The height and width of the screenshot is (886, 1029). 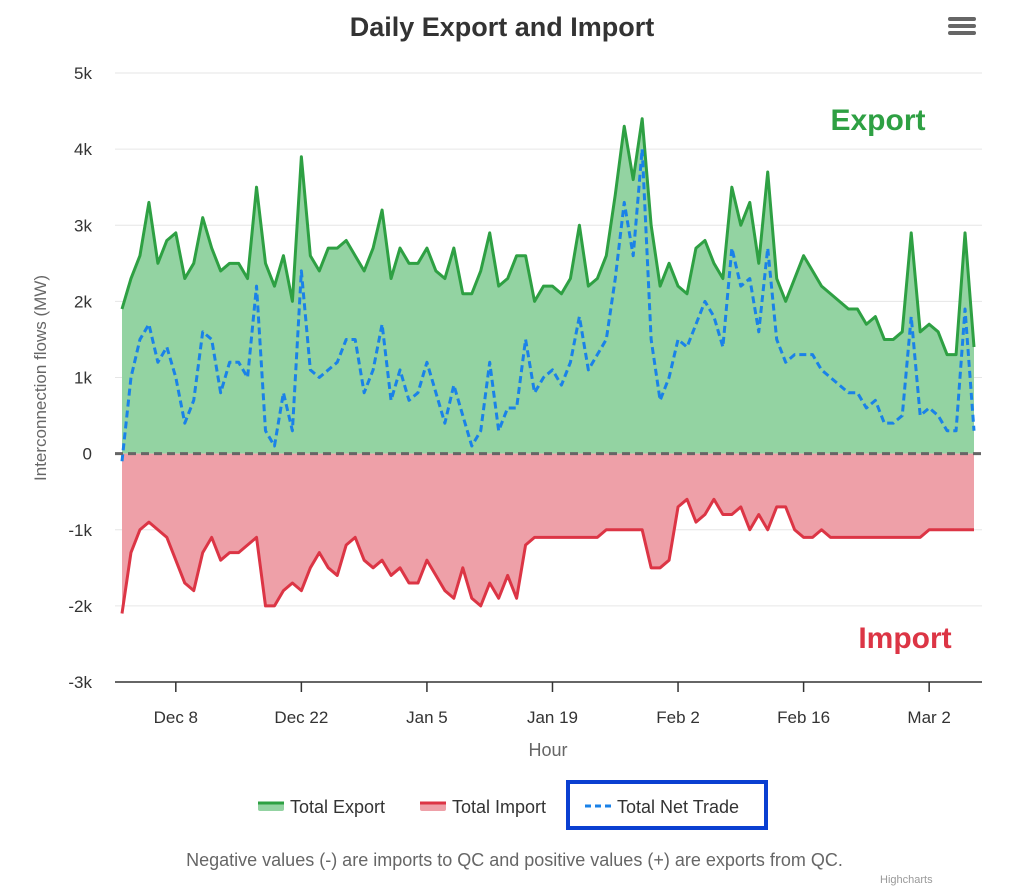 I want to click on legend-item-total-net-trade: Total Net Trade, so click(x=662, y=807).